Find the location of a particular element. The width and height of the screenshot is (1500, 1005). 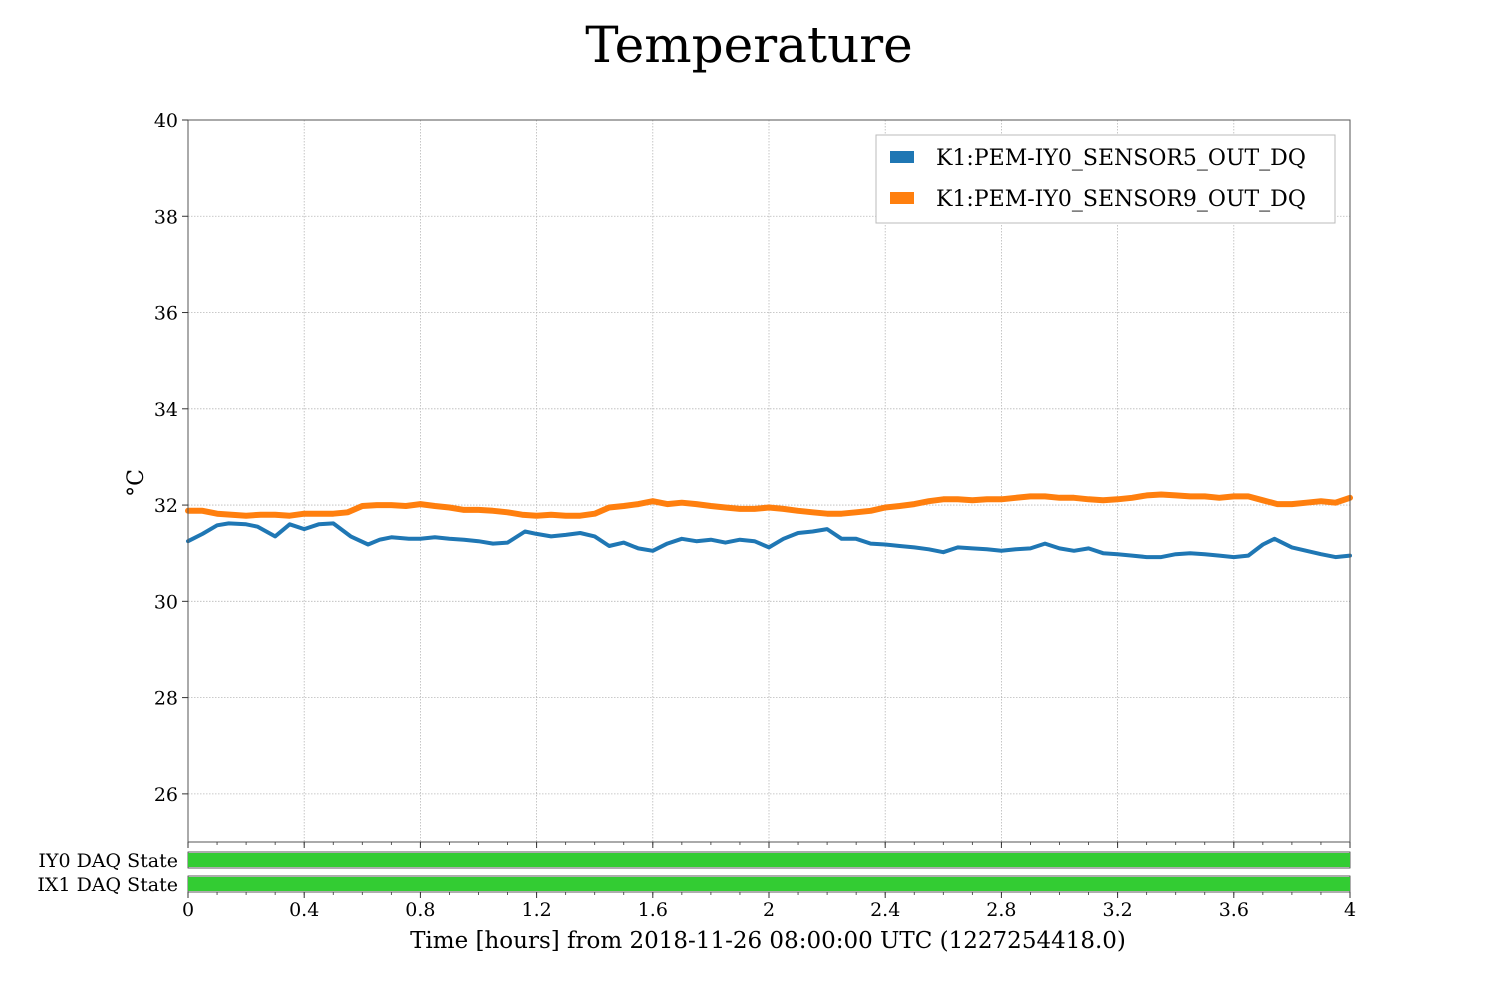

x-tick-label: 1.6 is located at coordinates (653, 910).